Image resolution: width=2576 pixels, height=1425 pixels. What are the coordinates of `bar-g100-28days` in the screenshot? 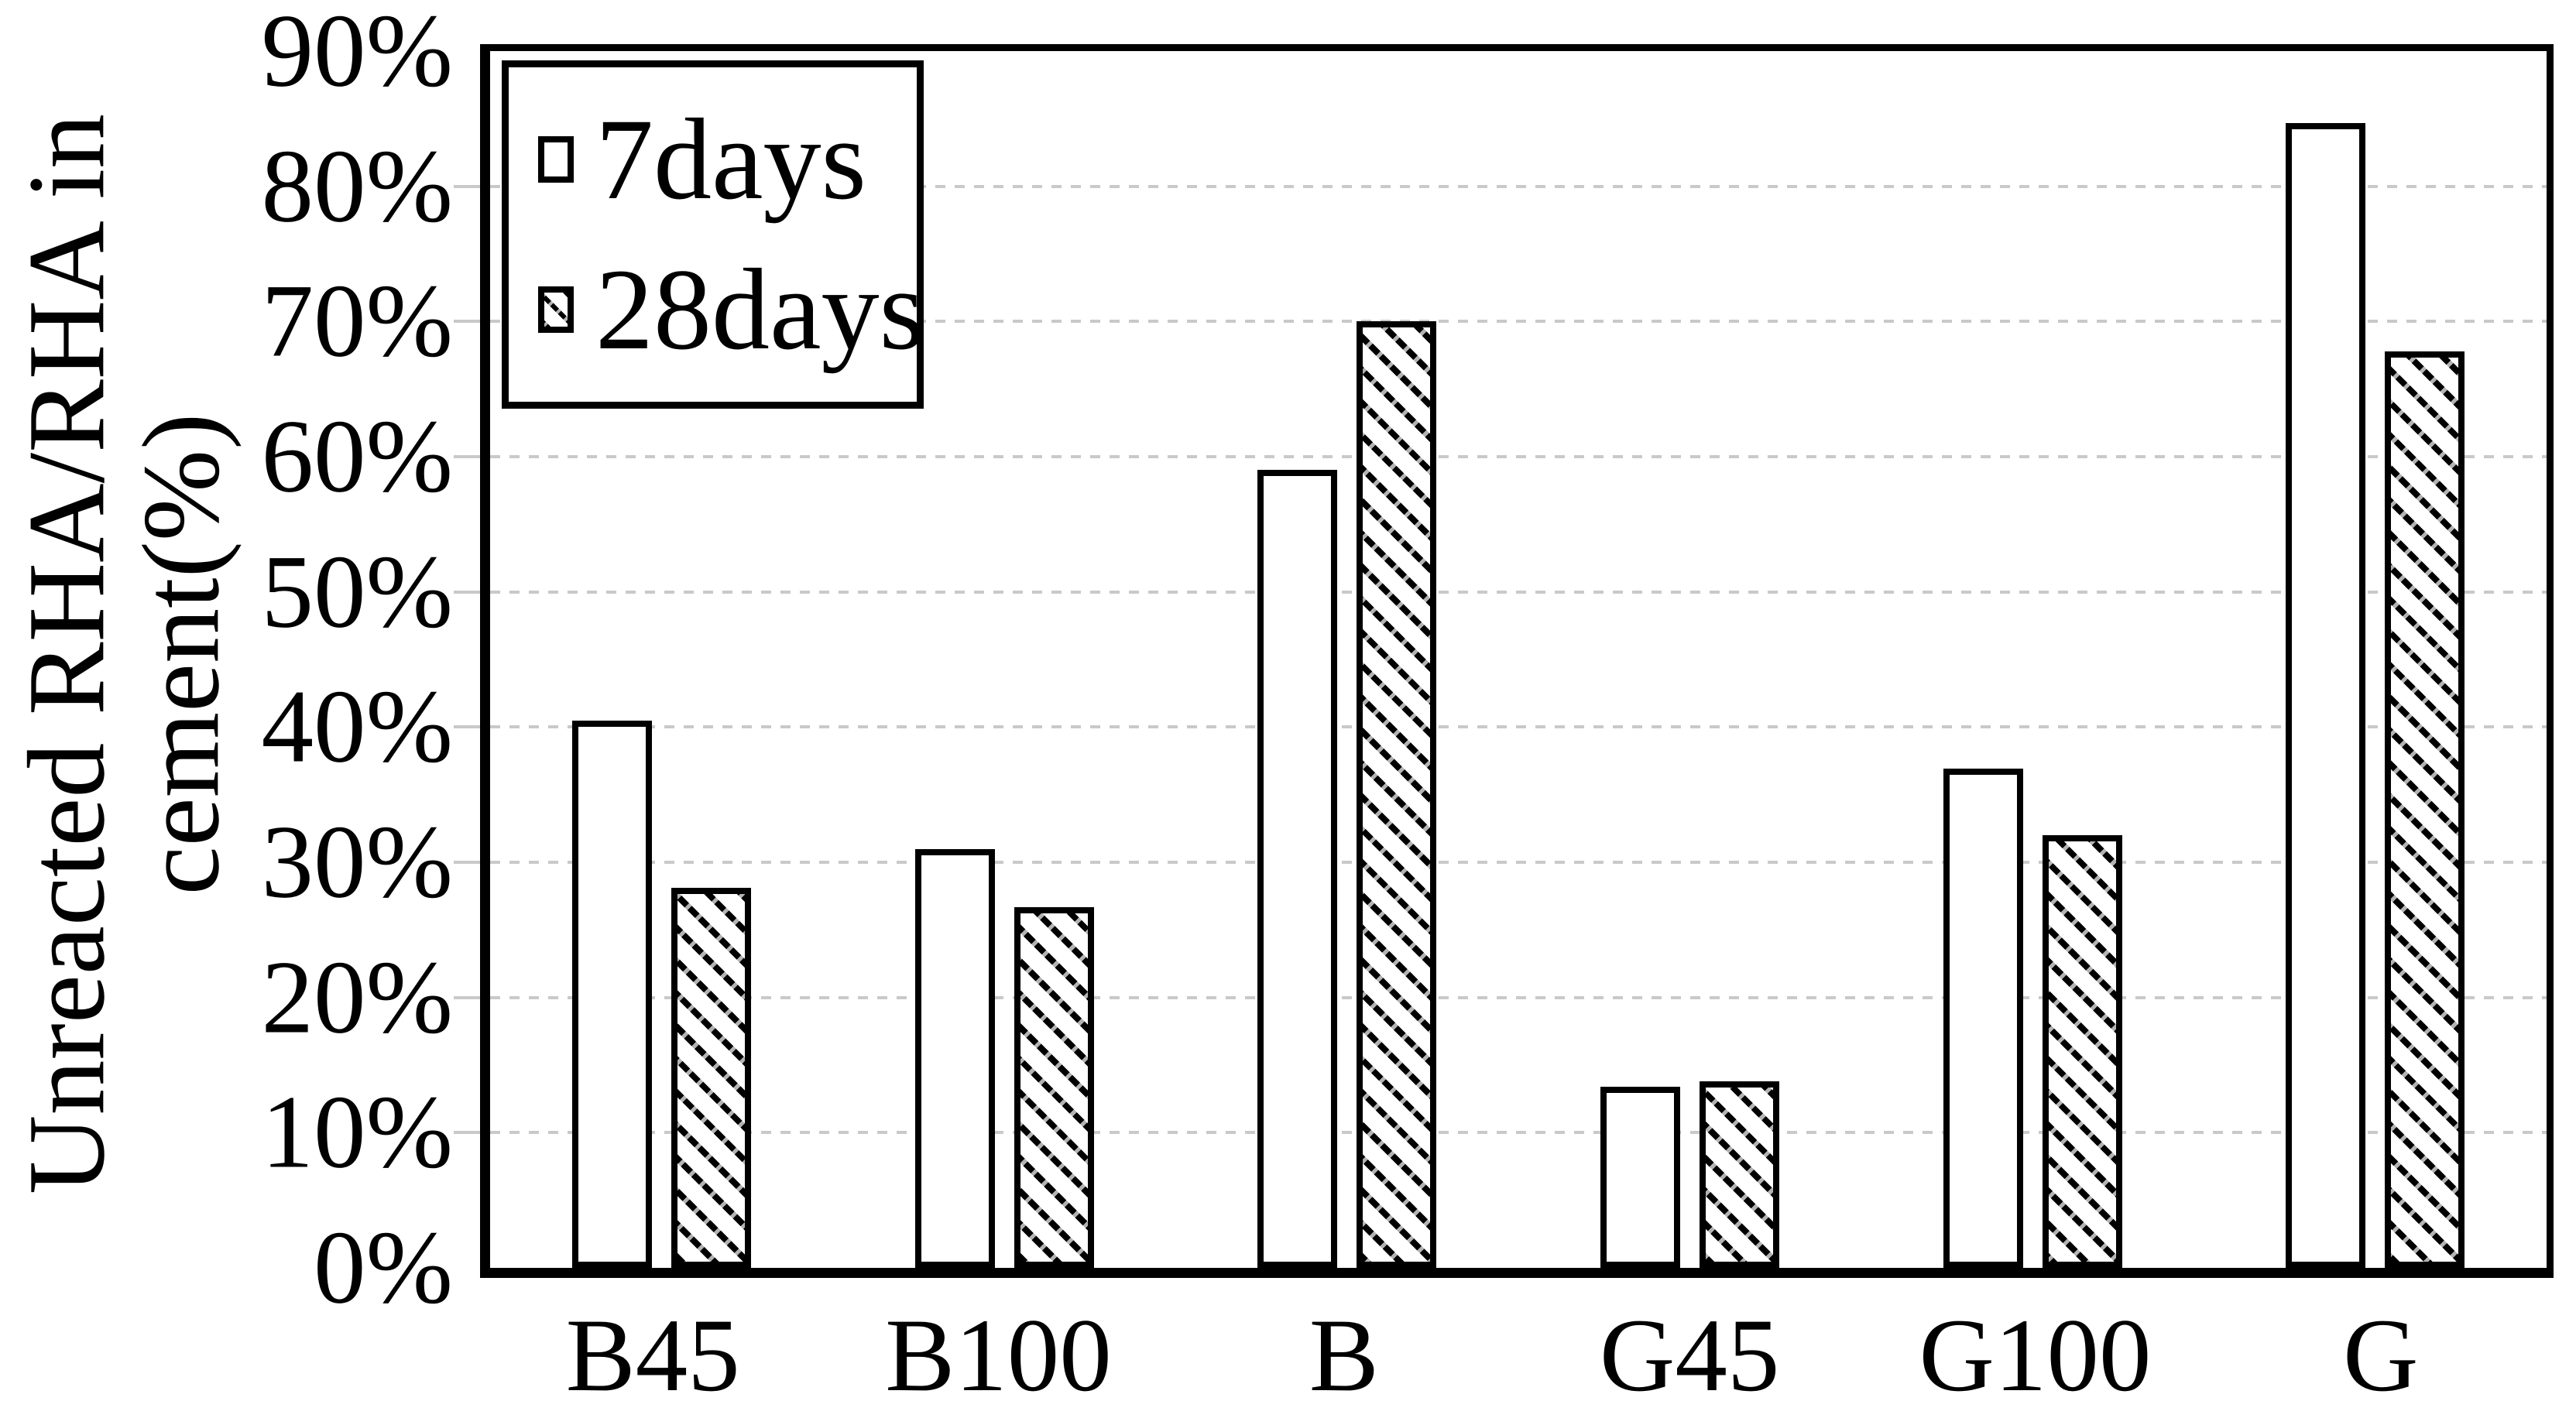 It's located at (2082, 1051).